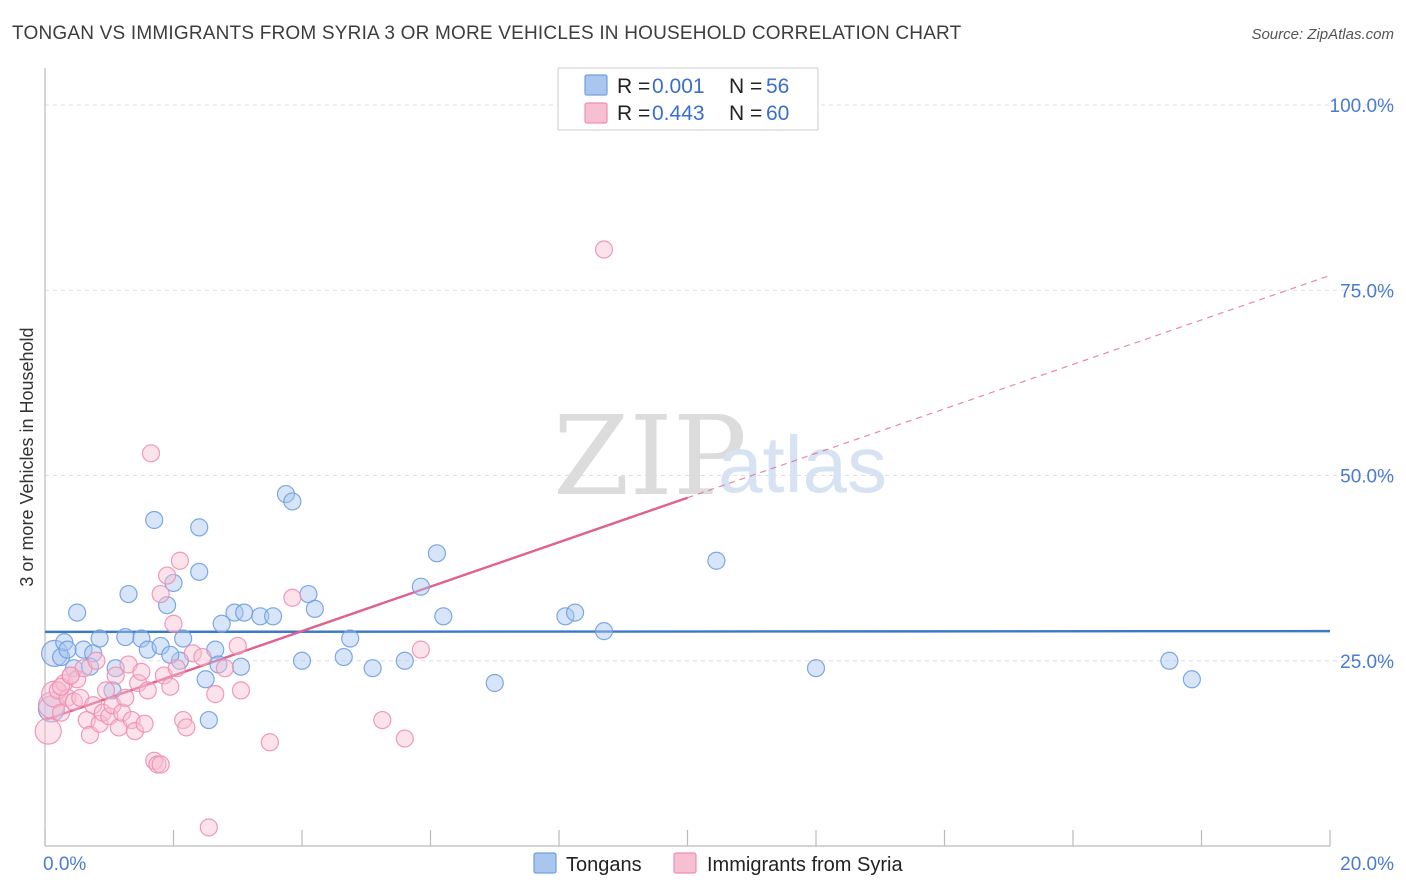  What do you see at coordinates (1362, 384) in the screenshot?
I see `y-tick-labels: 25.0% 50.0% 75.0% 100.0%` at bounding box center [1362, 384].